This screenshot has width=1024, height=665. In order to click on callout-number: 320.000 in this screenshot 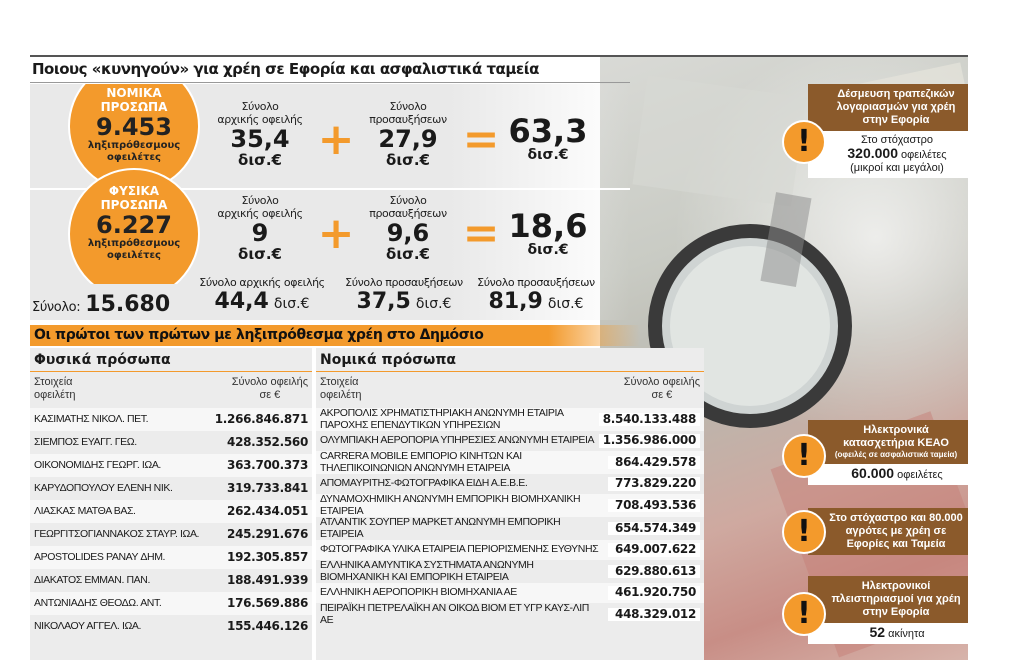, I will do `click(872, 153)`.